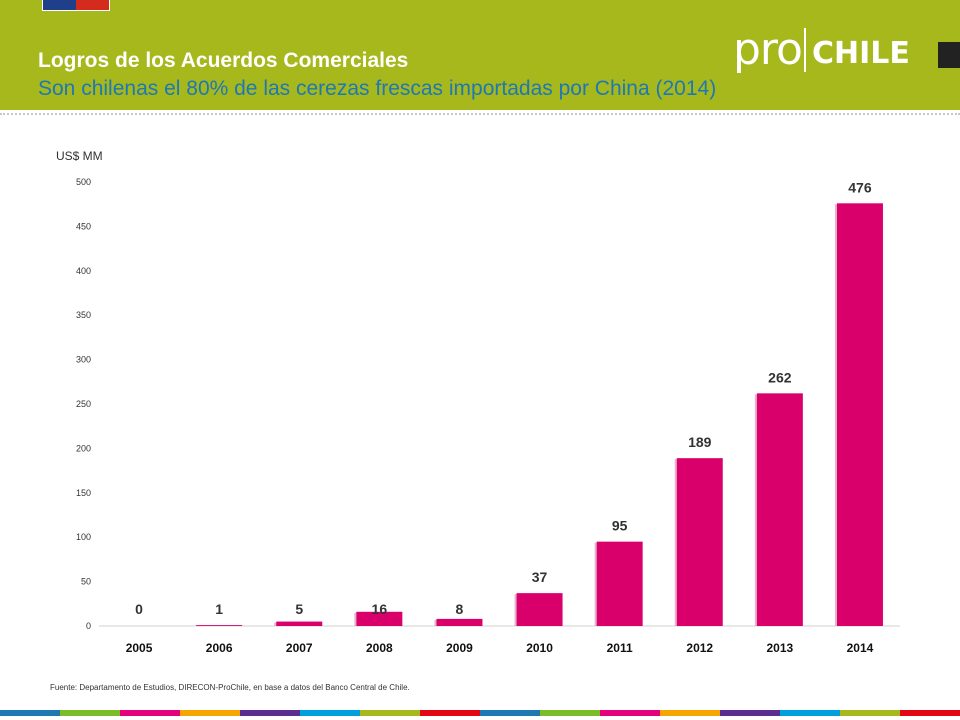  I want to click on y-tick-label: 300, so click(83, 360).